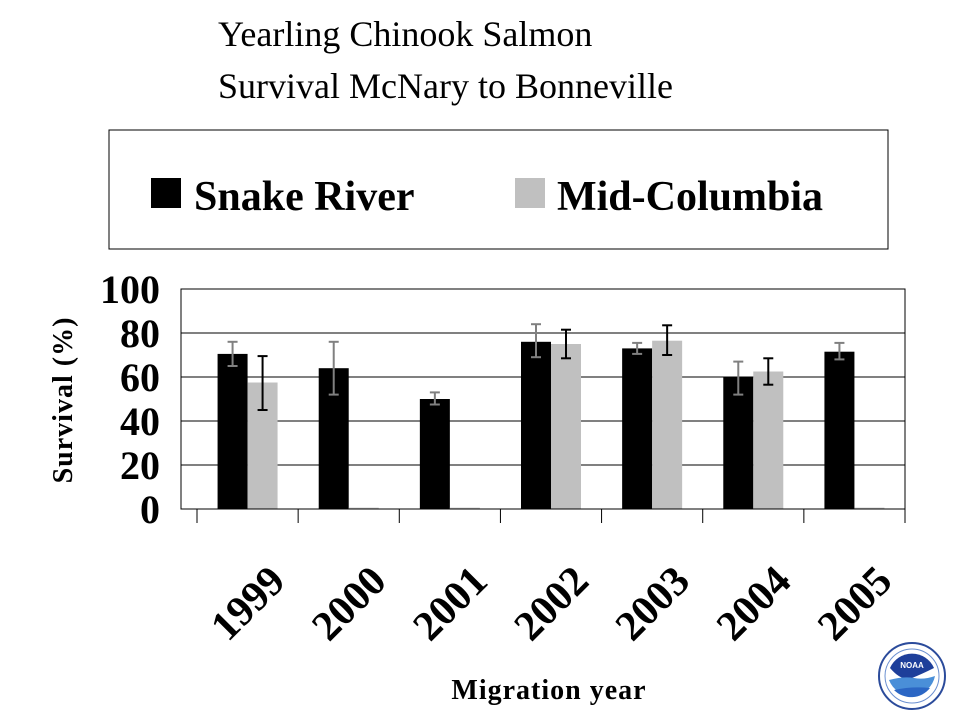 This screenshot has width=960, height=720. Describe the element at coordinates (738, 378) in the screenshot. I see `error-bar-snake-river-2004` at that location.